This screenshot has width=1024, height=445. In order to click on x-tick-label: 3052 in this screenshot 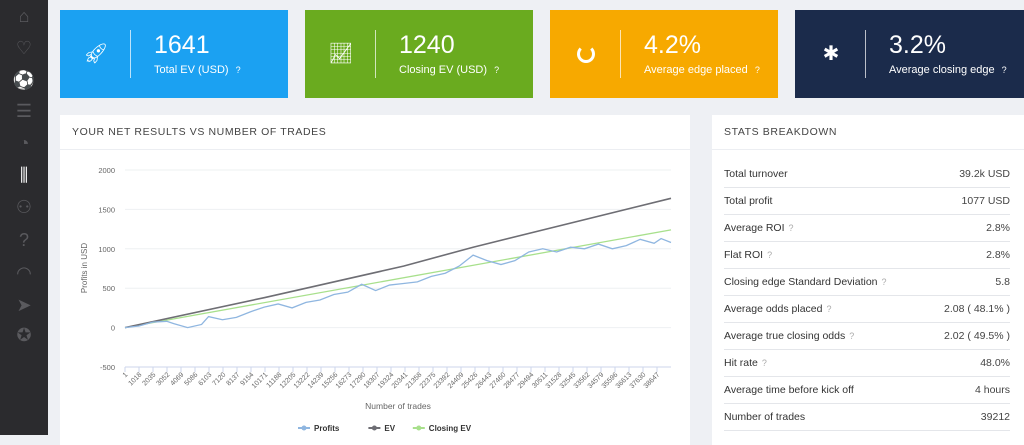, I will do `click(163, 379)`.